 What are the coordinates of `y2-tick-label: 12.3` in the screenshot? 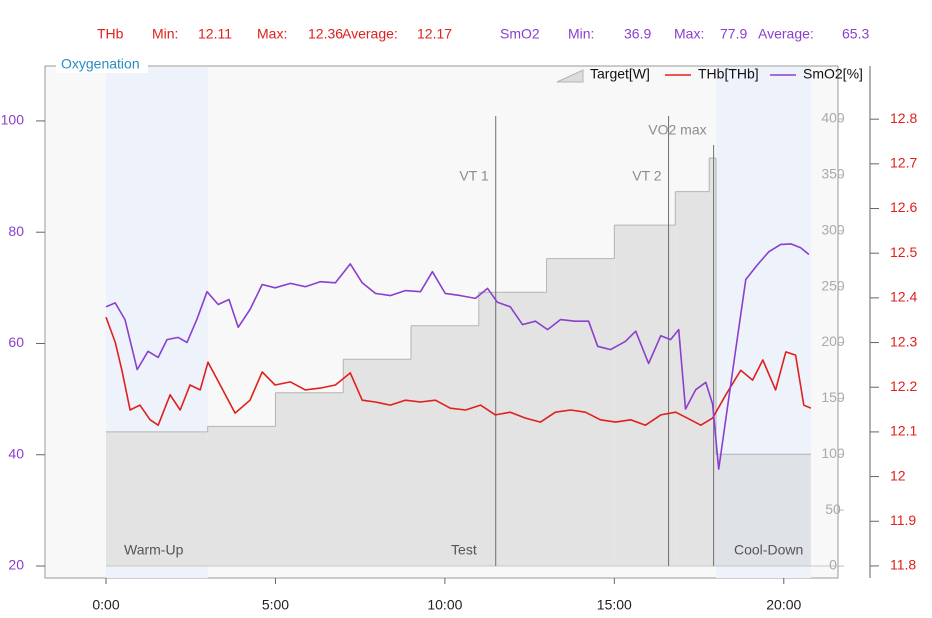 It's located at (903, 341).